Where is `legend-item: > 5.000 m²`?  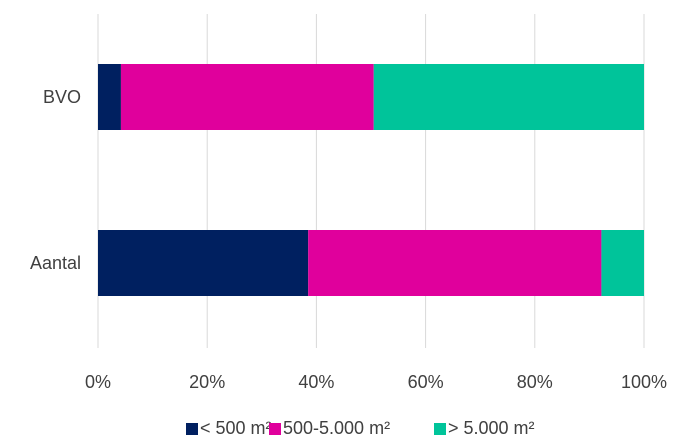
legend-item: > 5.000 m² is located at coordinates (484, 428).